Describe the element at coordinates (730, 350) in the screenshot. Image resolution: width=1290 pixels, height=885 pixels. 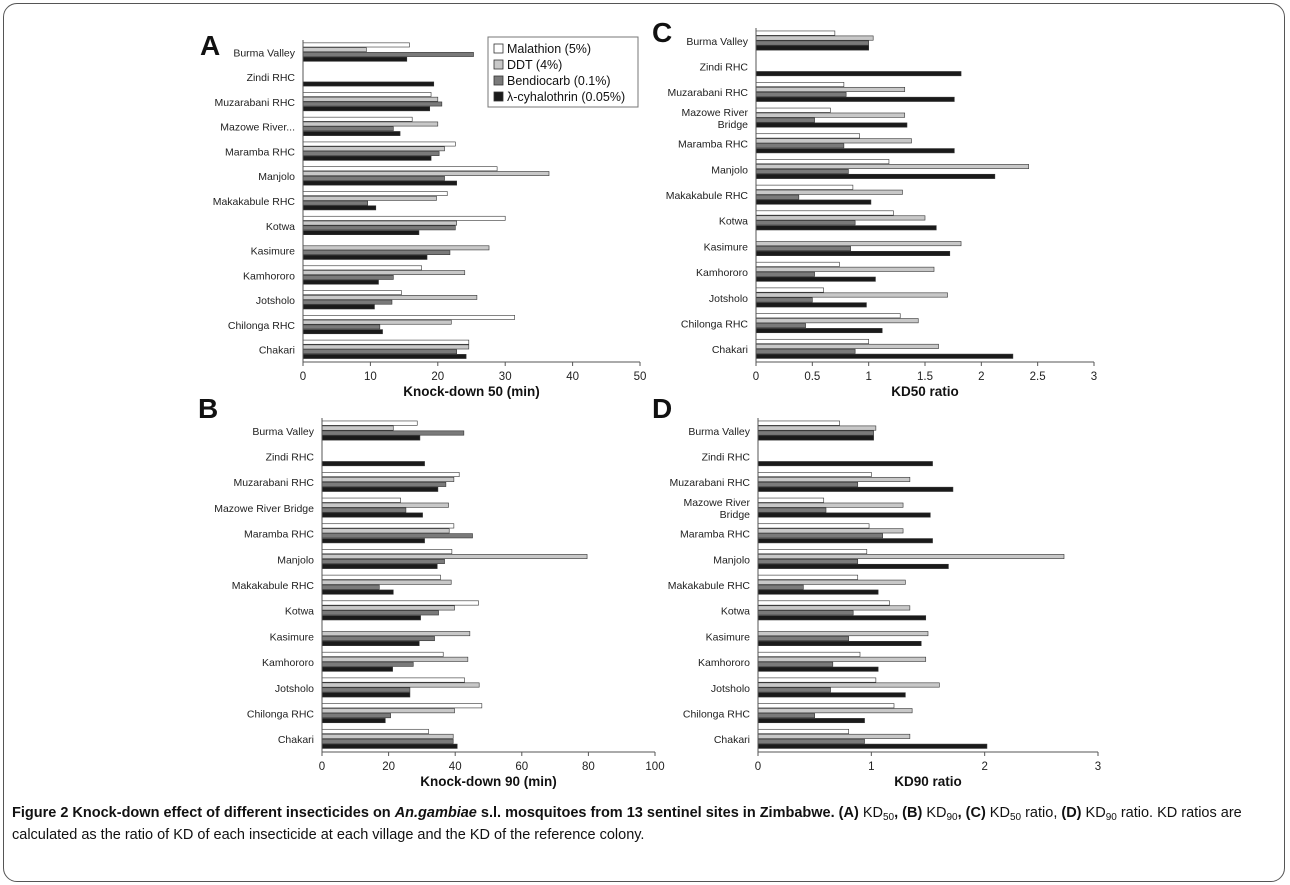
I see `category-label-c-12: Chakari` at that location.